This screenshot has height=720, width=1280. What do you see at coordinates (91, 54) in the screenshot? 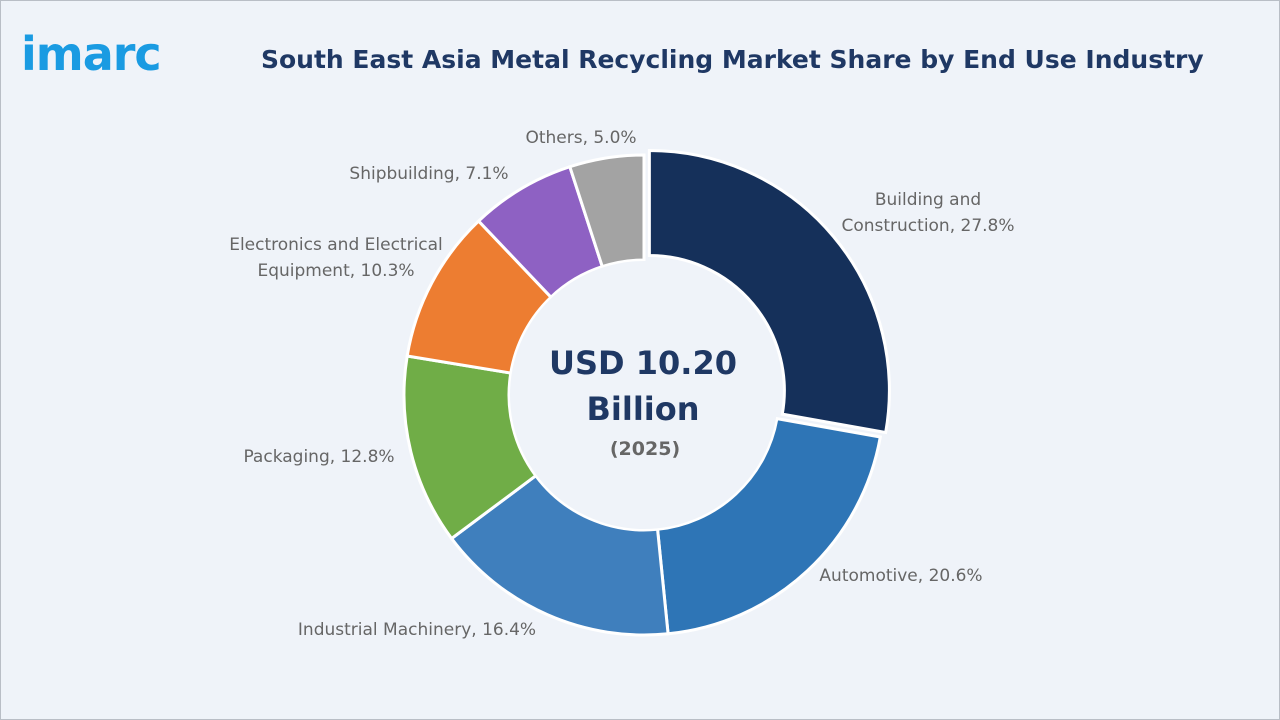
I see `logo: imarc` at bounding box center [91, 54].